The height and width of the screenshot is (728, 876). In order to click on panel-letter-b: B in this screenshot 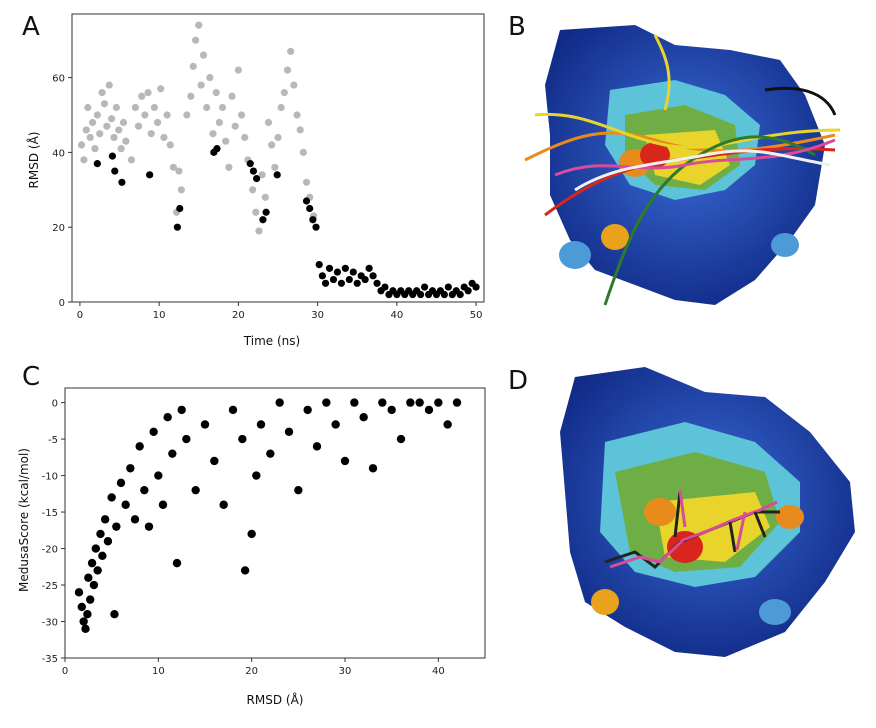, I will do `click(517, 27)`.